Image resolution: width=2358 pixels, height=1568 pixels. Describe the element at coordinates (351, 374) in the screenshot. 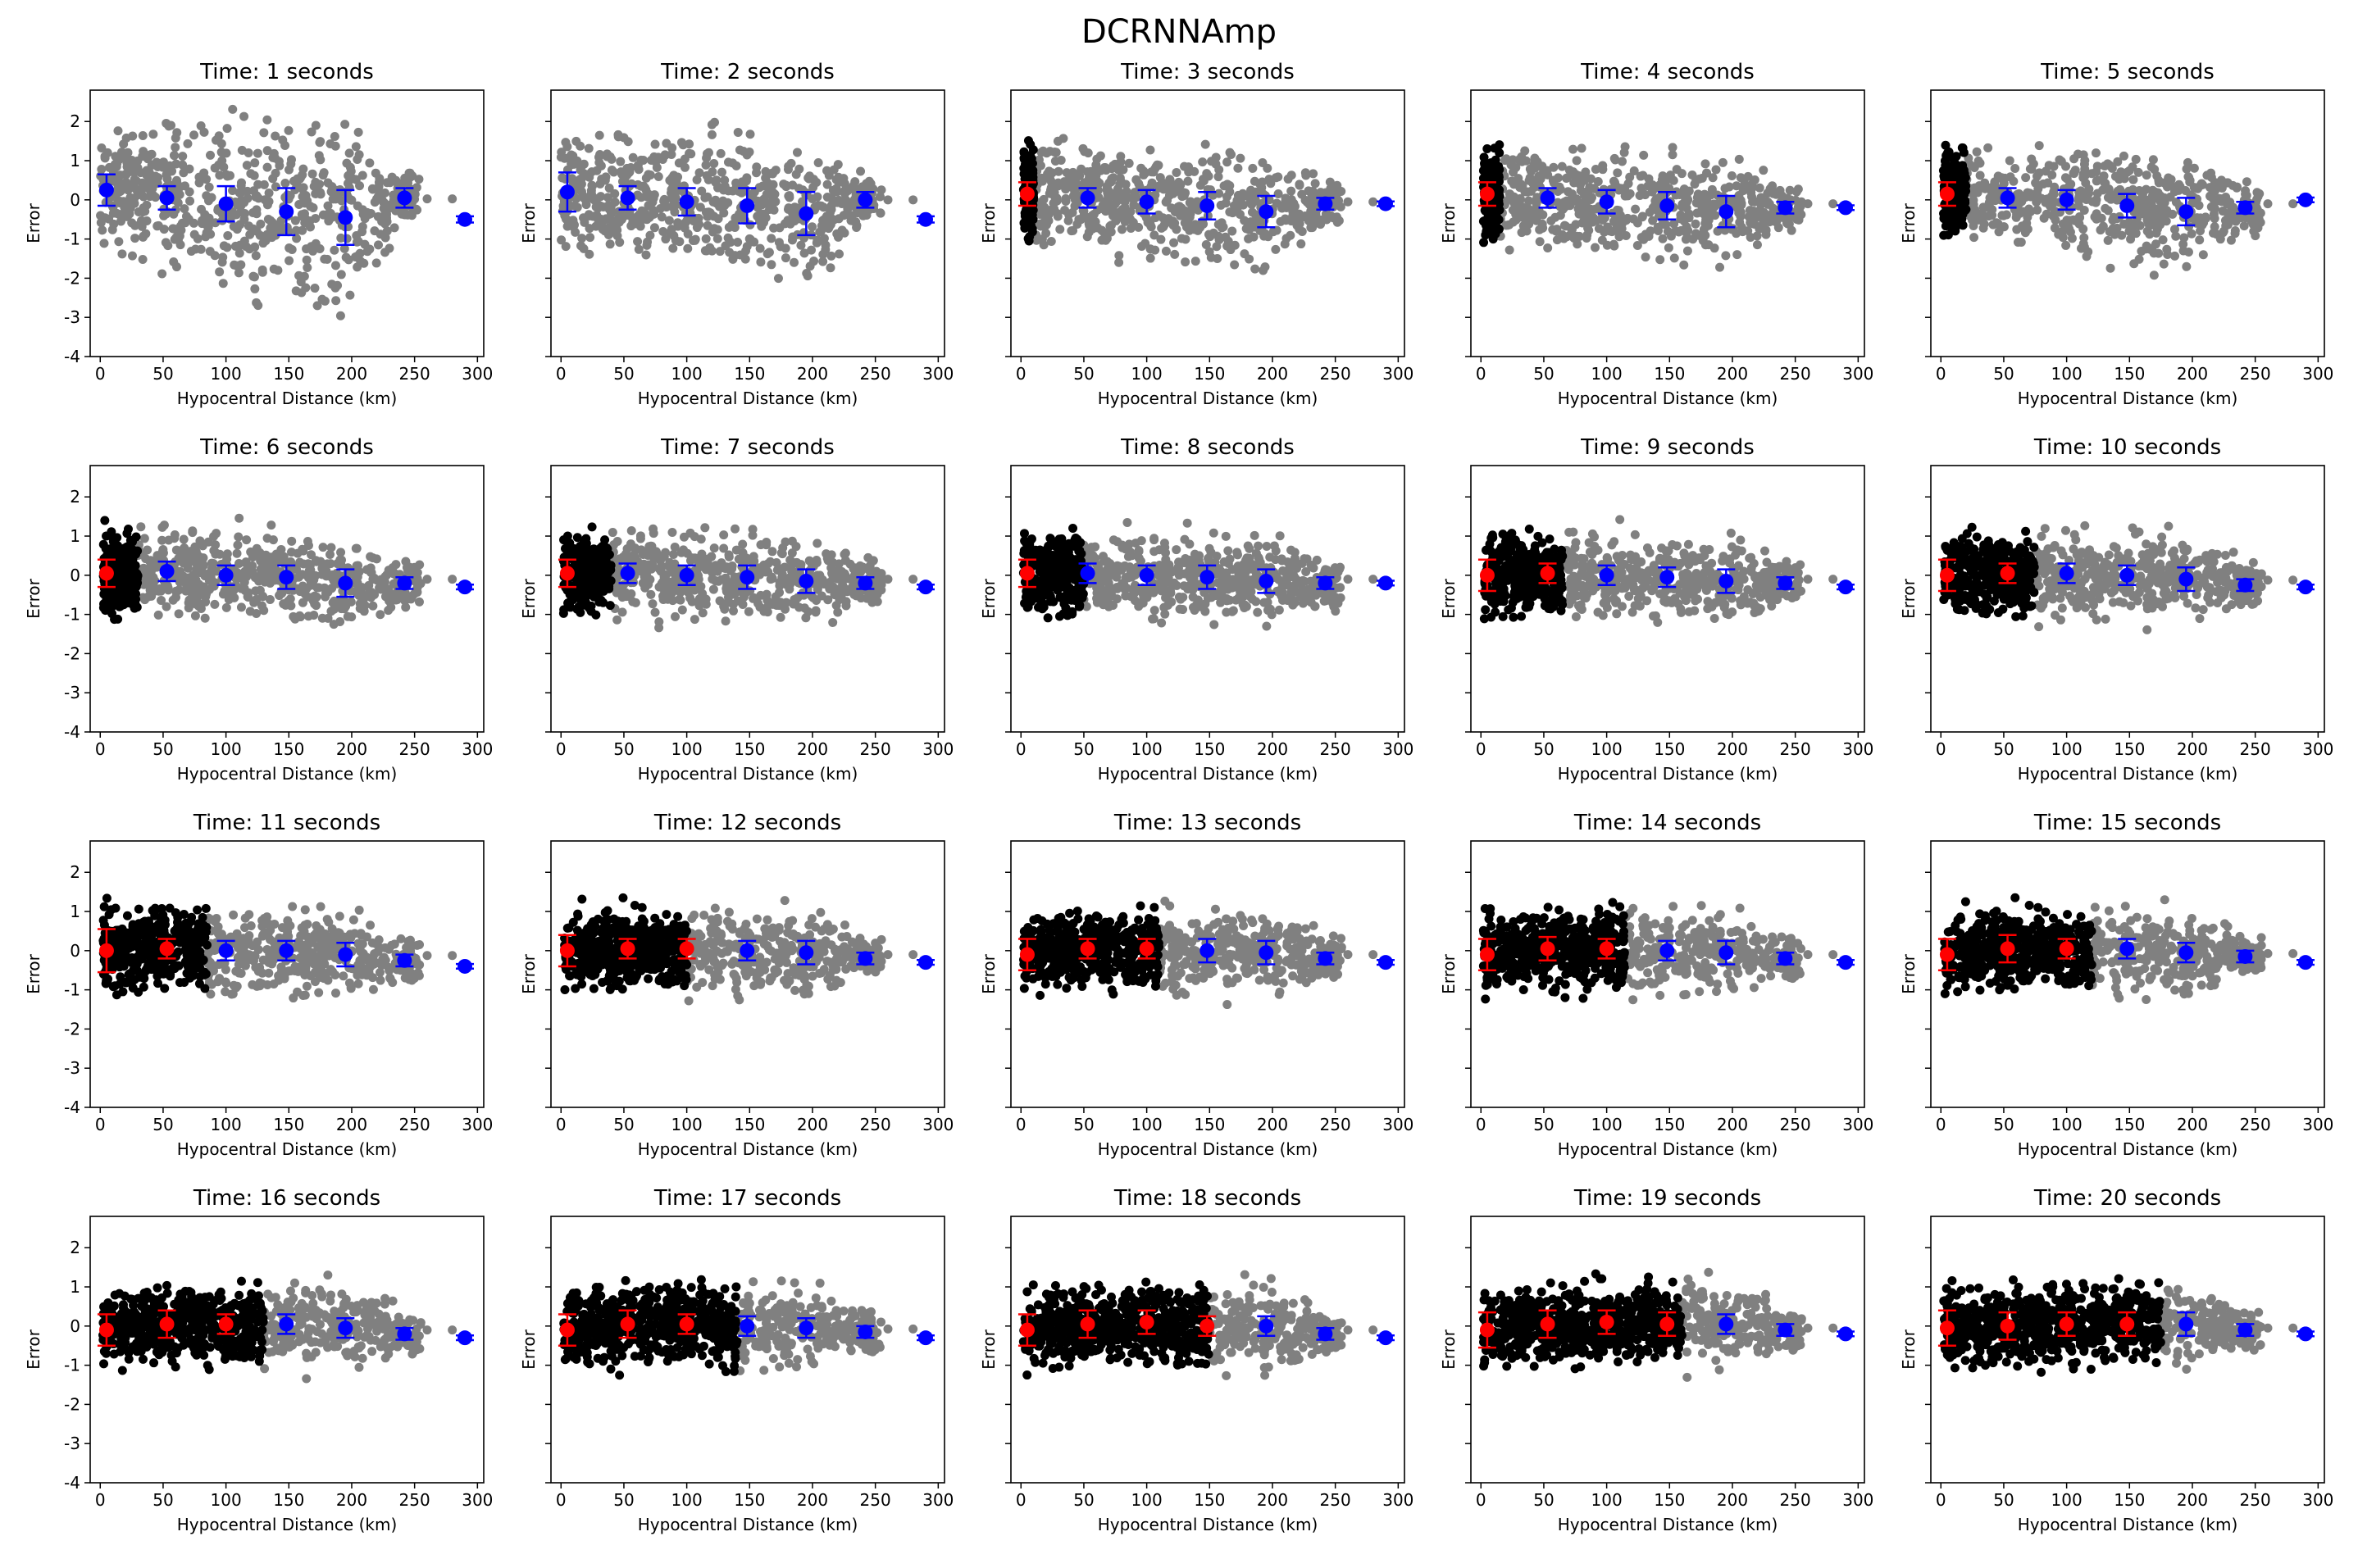

I see `x-tick-label: 200` at that location.